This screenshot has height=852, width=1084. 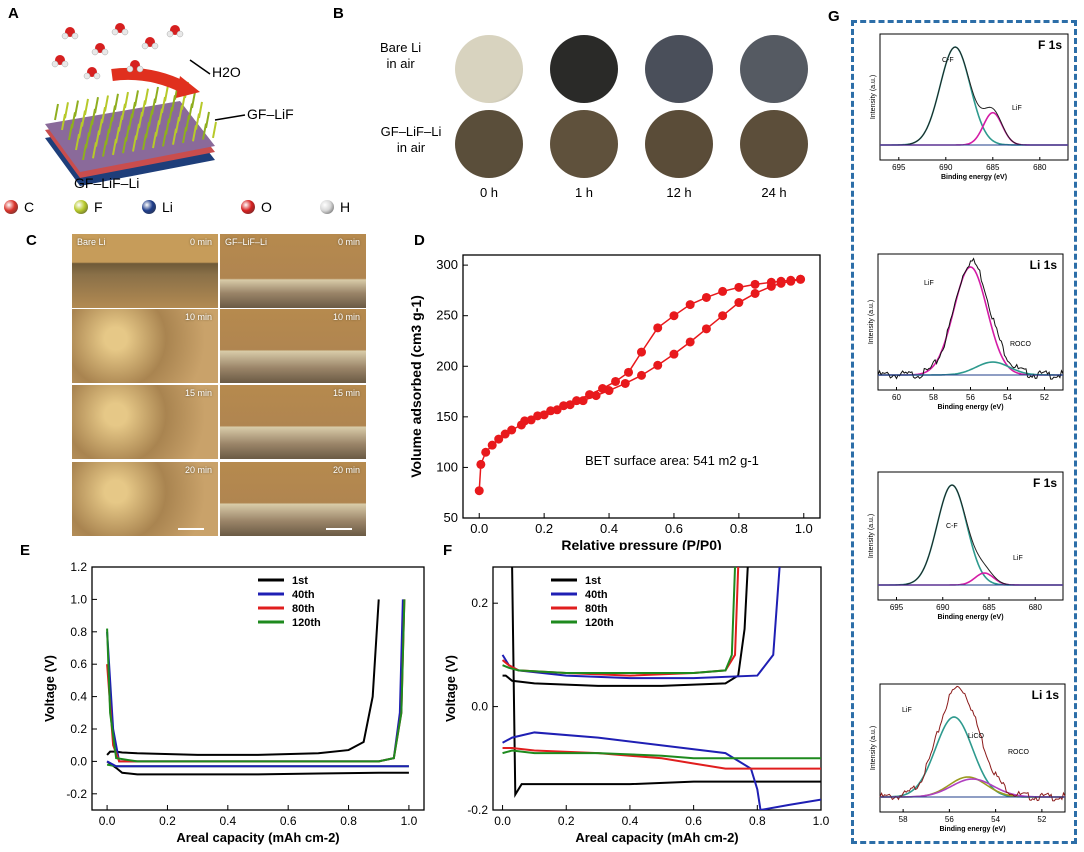 I want to click on series-line-120th, so click(x=256, y=681).